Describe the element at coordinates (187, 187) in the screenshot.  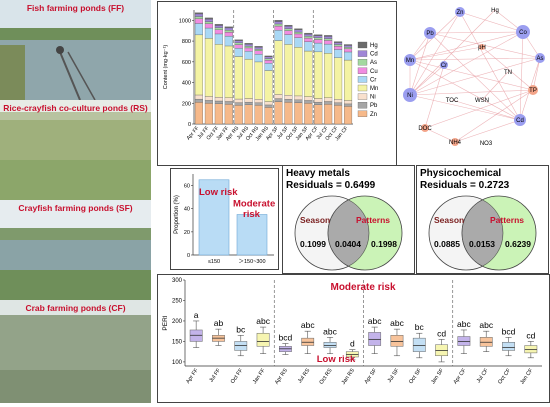
I see `y-tick-label: 60` at that location.